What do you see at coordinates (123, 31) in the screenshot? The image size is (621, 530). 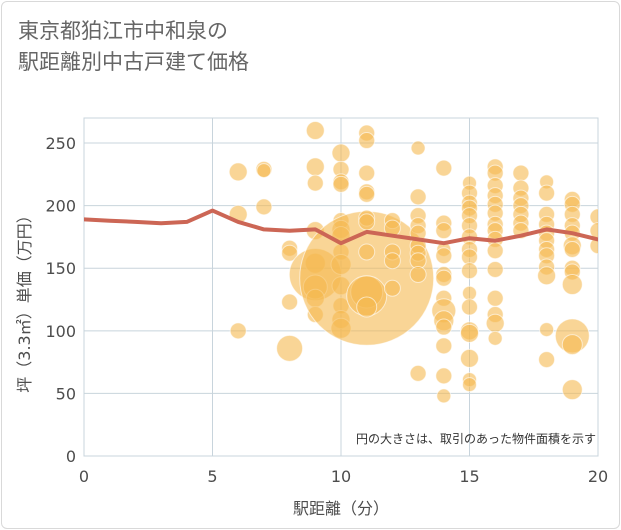 I see `chart-title-line-1: 東京都狛江市中和泉の` at bounding box center [123, 31].